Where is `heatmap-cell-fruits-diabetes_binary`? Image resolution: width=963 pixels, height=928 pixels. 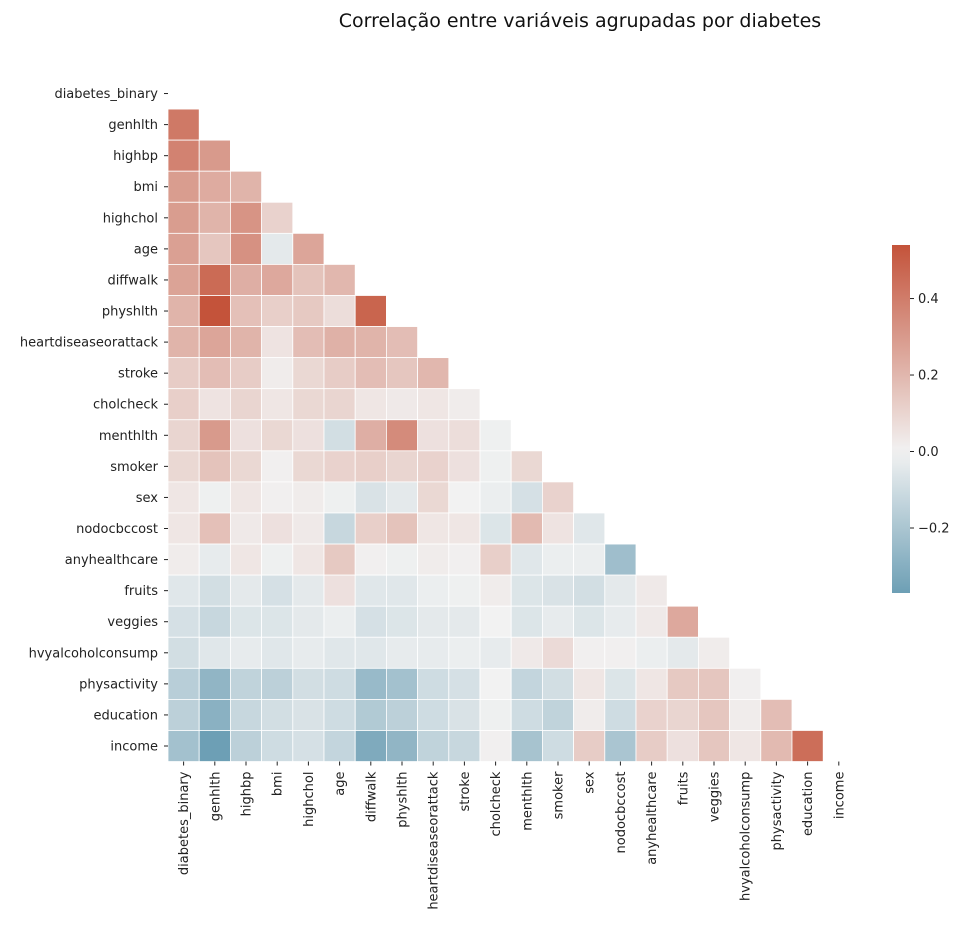 heatmap-cell-fruits-diabetes_binary is located at coordinates (183, 590).